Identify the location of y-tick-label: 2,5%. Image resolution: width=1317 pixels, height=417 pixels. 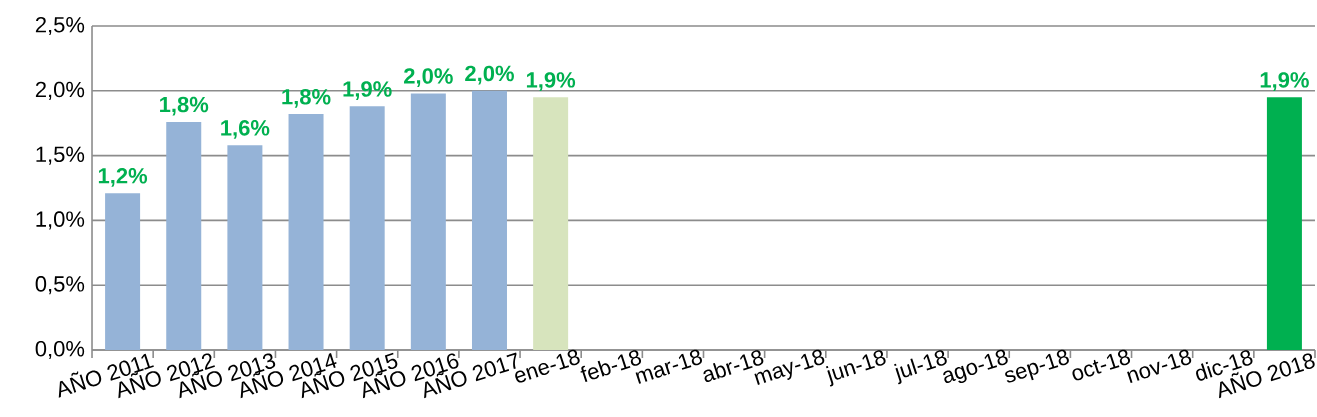
(60, 26).